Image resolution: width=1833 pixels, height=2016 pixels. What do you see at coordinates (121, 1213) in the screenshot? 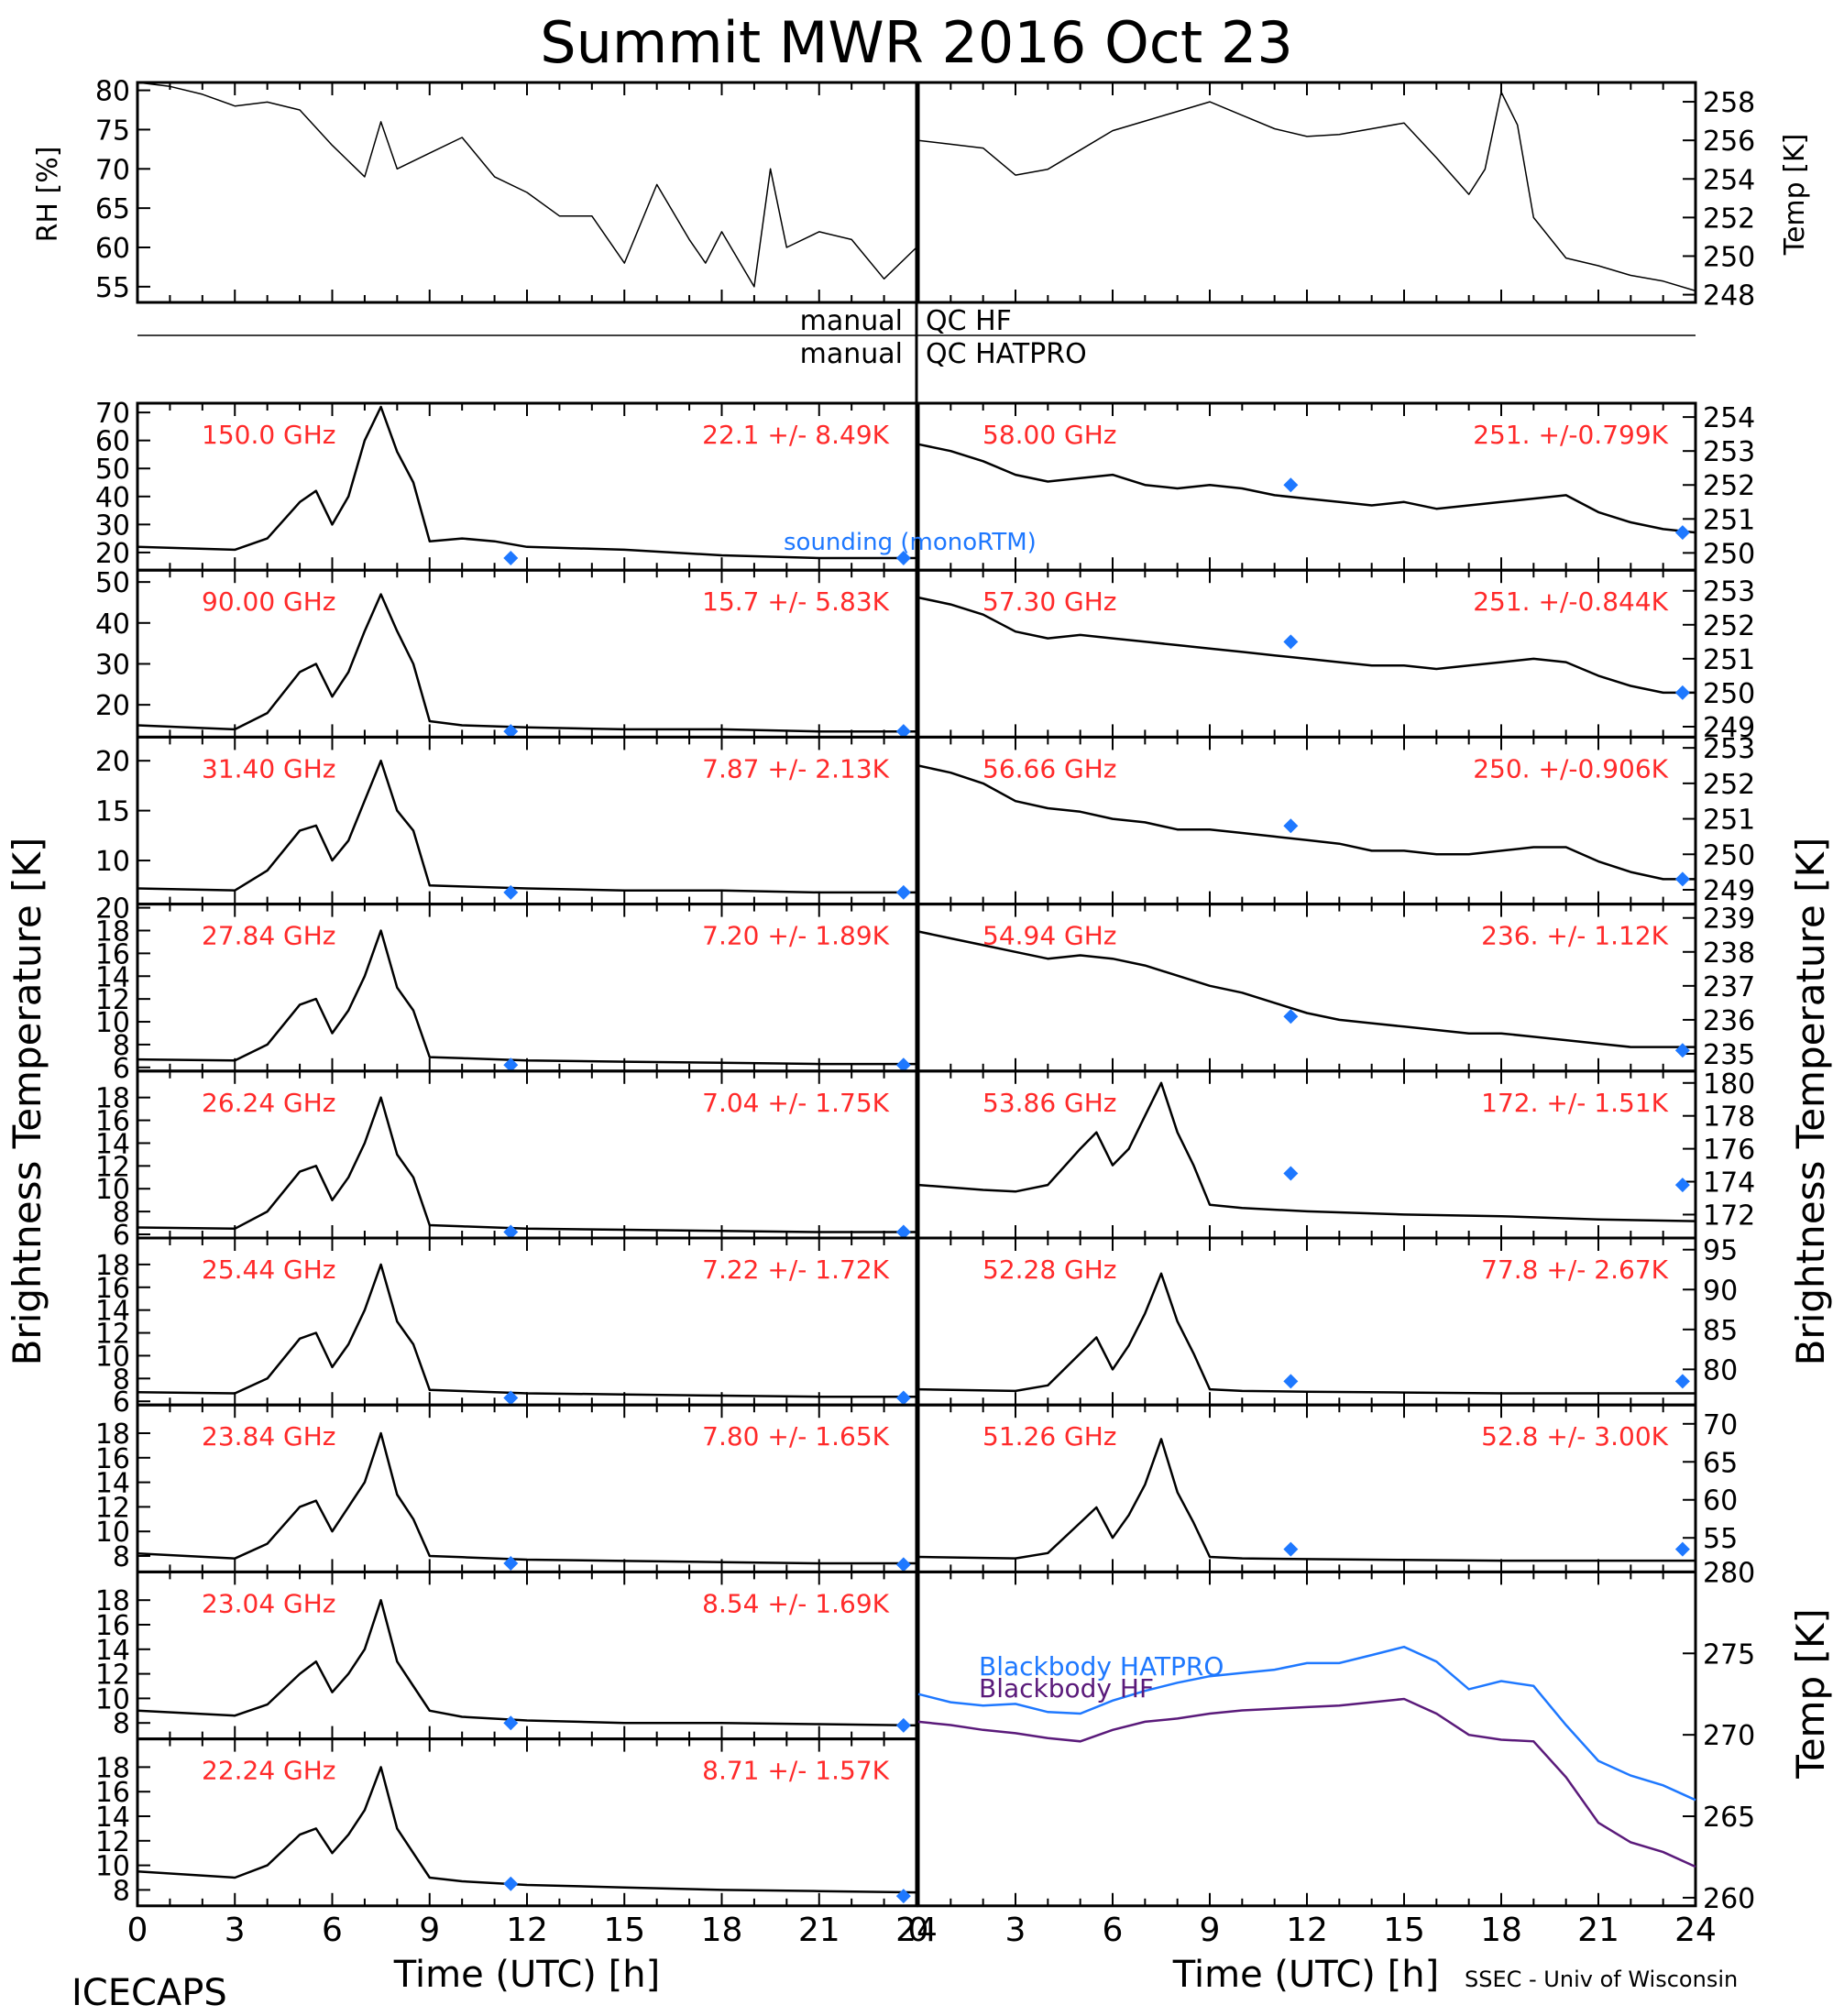
I see `ch-26-y-tick-label: 8` at bounding box center [121, 1213].